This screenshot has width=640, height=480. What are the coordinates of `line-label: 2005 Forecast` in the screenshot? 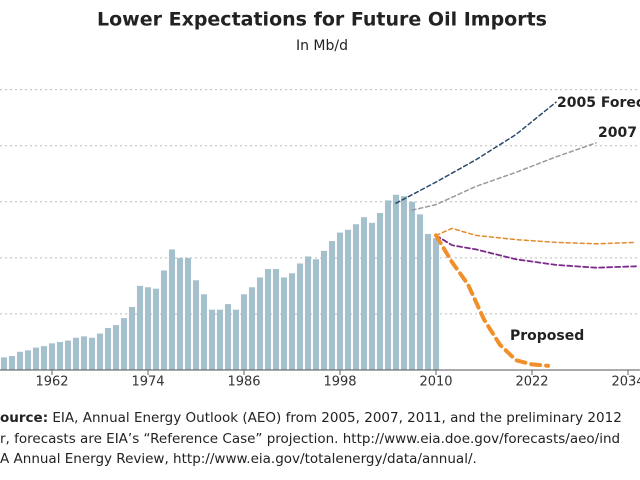 It's located at (598, 103).